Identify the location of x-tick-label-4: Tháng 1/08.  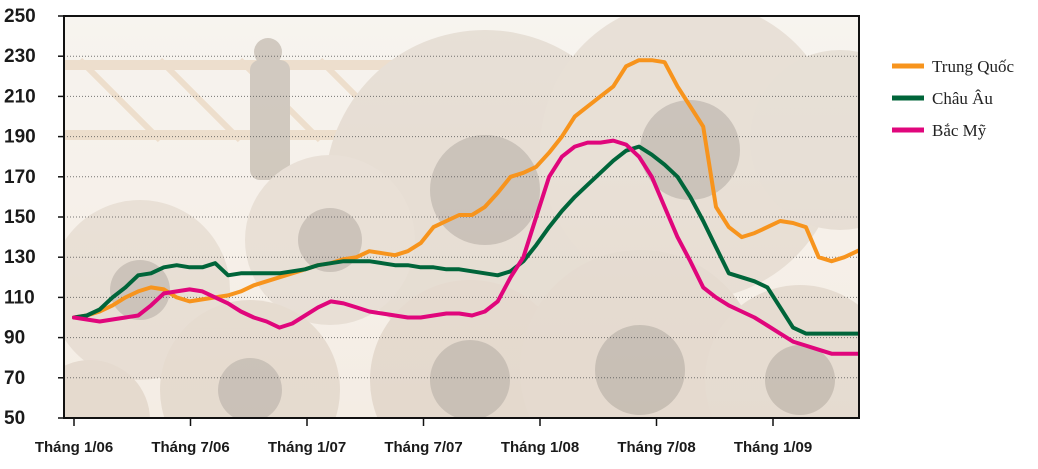
(540, 447).